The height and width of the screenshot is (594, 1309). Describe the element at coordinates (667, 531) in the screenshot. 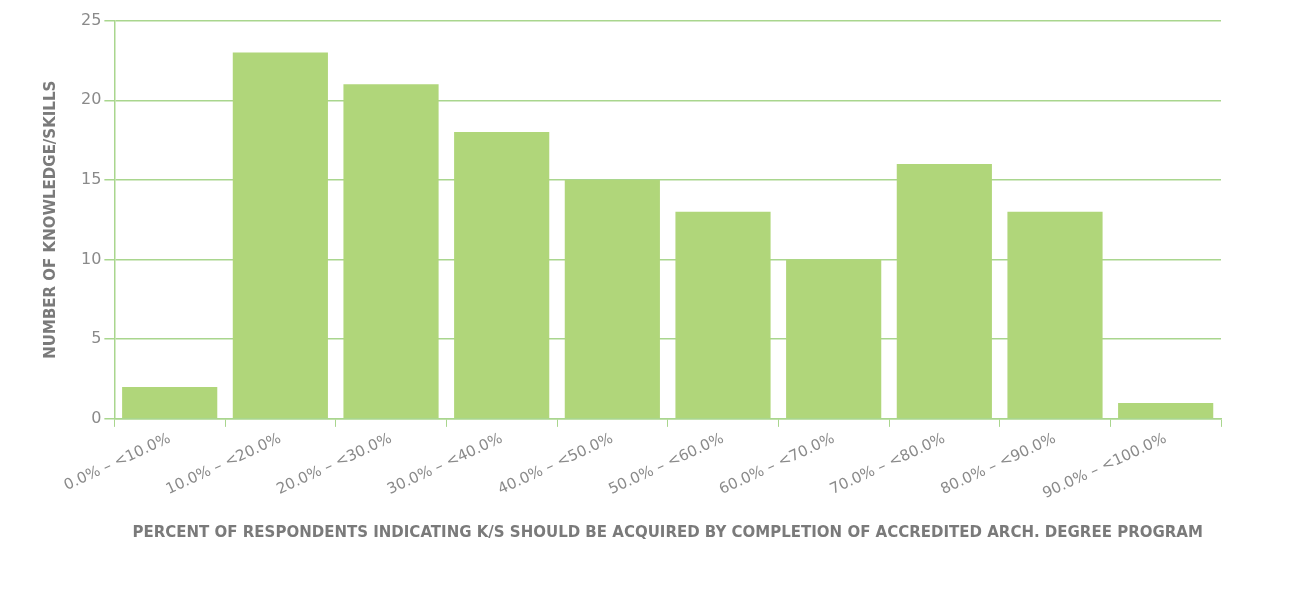

I see `x-axis-title: PERCENT OF RESPONDENTS INDICATING K/S SHOULD BE ACQUIRED BY COMPLETION OF ACCREDITED ARCH. DEGREE PROGRAM` at that location.